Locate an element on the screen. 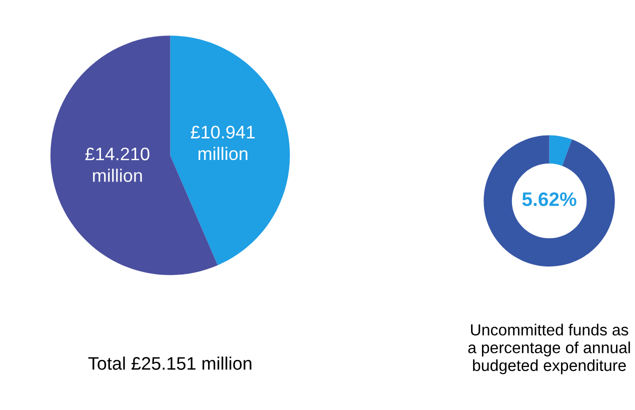  text: Uncommitted funds as a percentage of annual budgeted expenditure is located at coordinates (549, 349).